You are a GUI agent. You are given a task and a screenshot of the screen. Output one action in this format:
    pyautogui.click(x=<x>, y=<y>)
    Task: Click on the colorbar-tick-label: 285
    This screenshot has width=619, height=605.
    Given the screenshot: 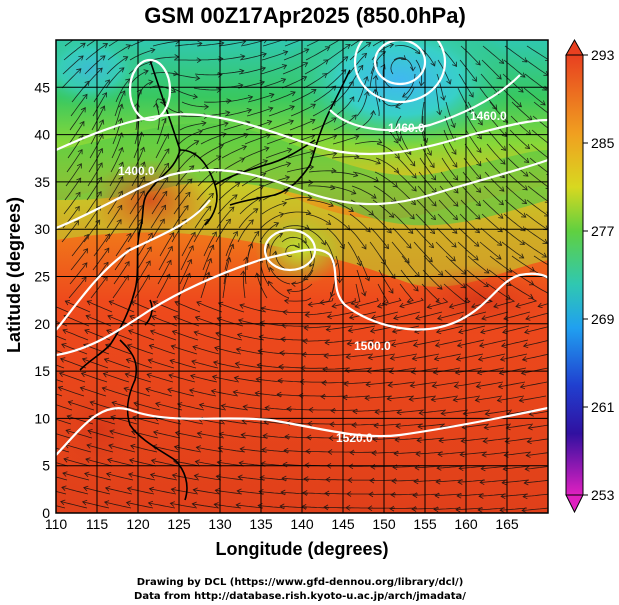 What is the action you would take?
    pyautogui.click(x=603, y=143)
    